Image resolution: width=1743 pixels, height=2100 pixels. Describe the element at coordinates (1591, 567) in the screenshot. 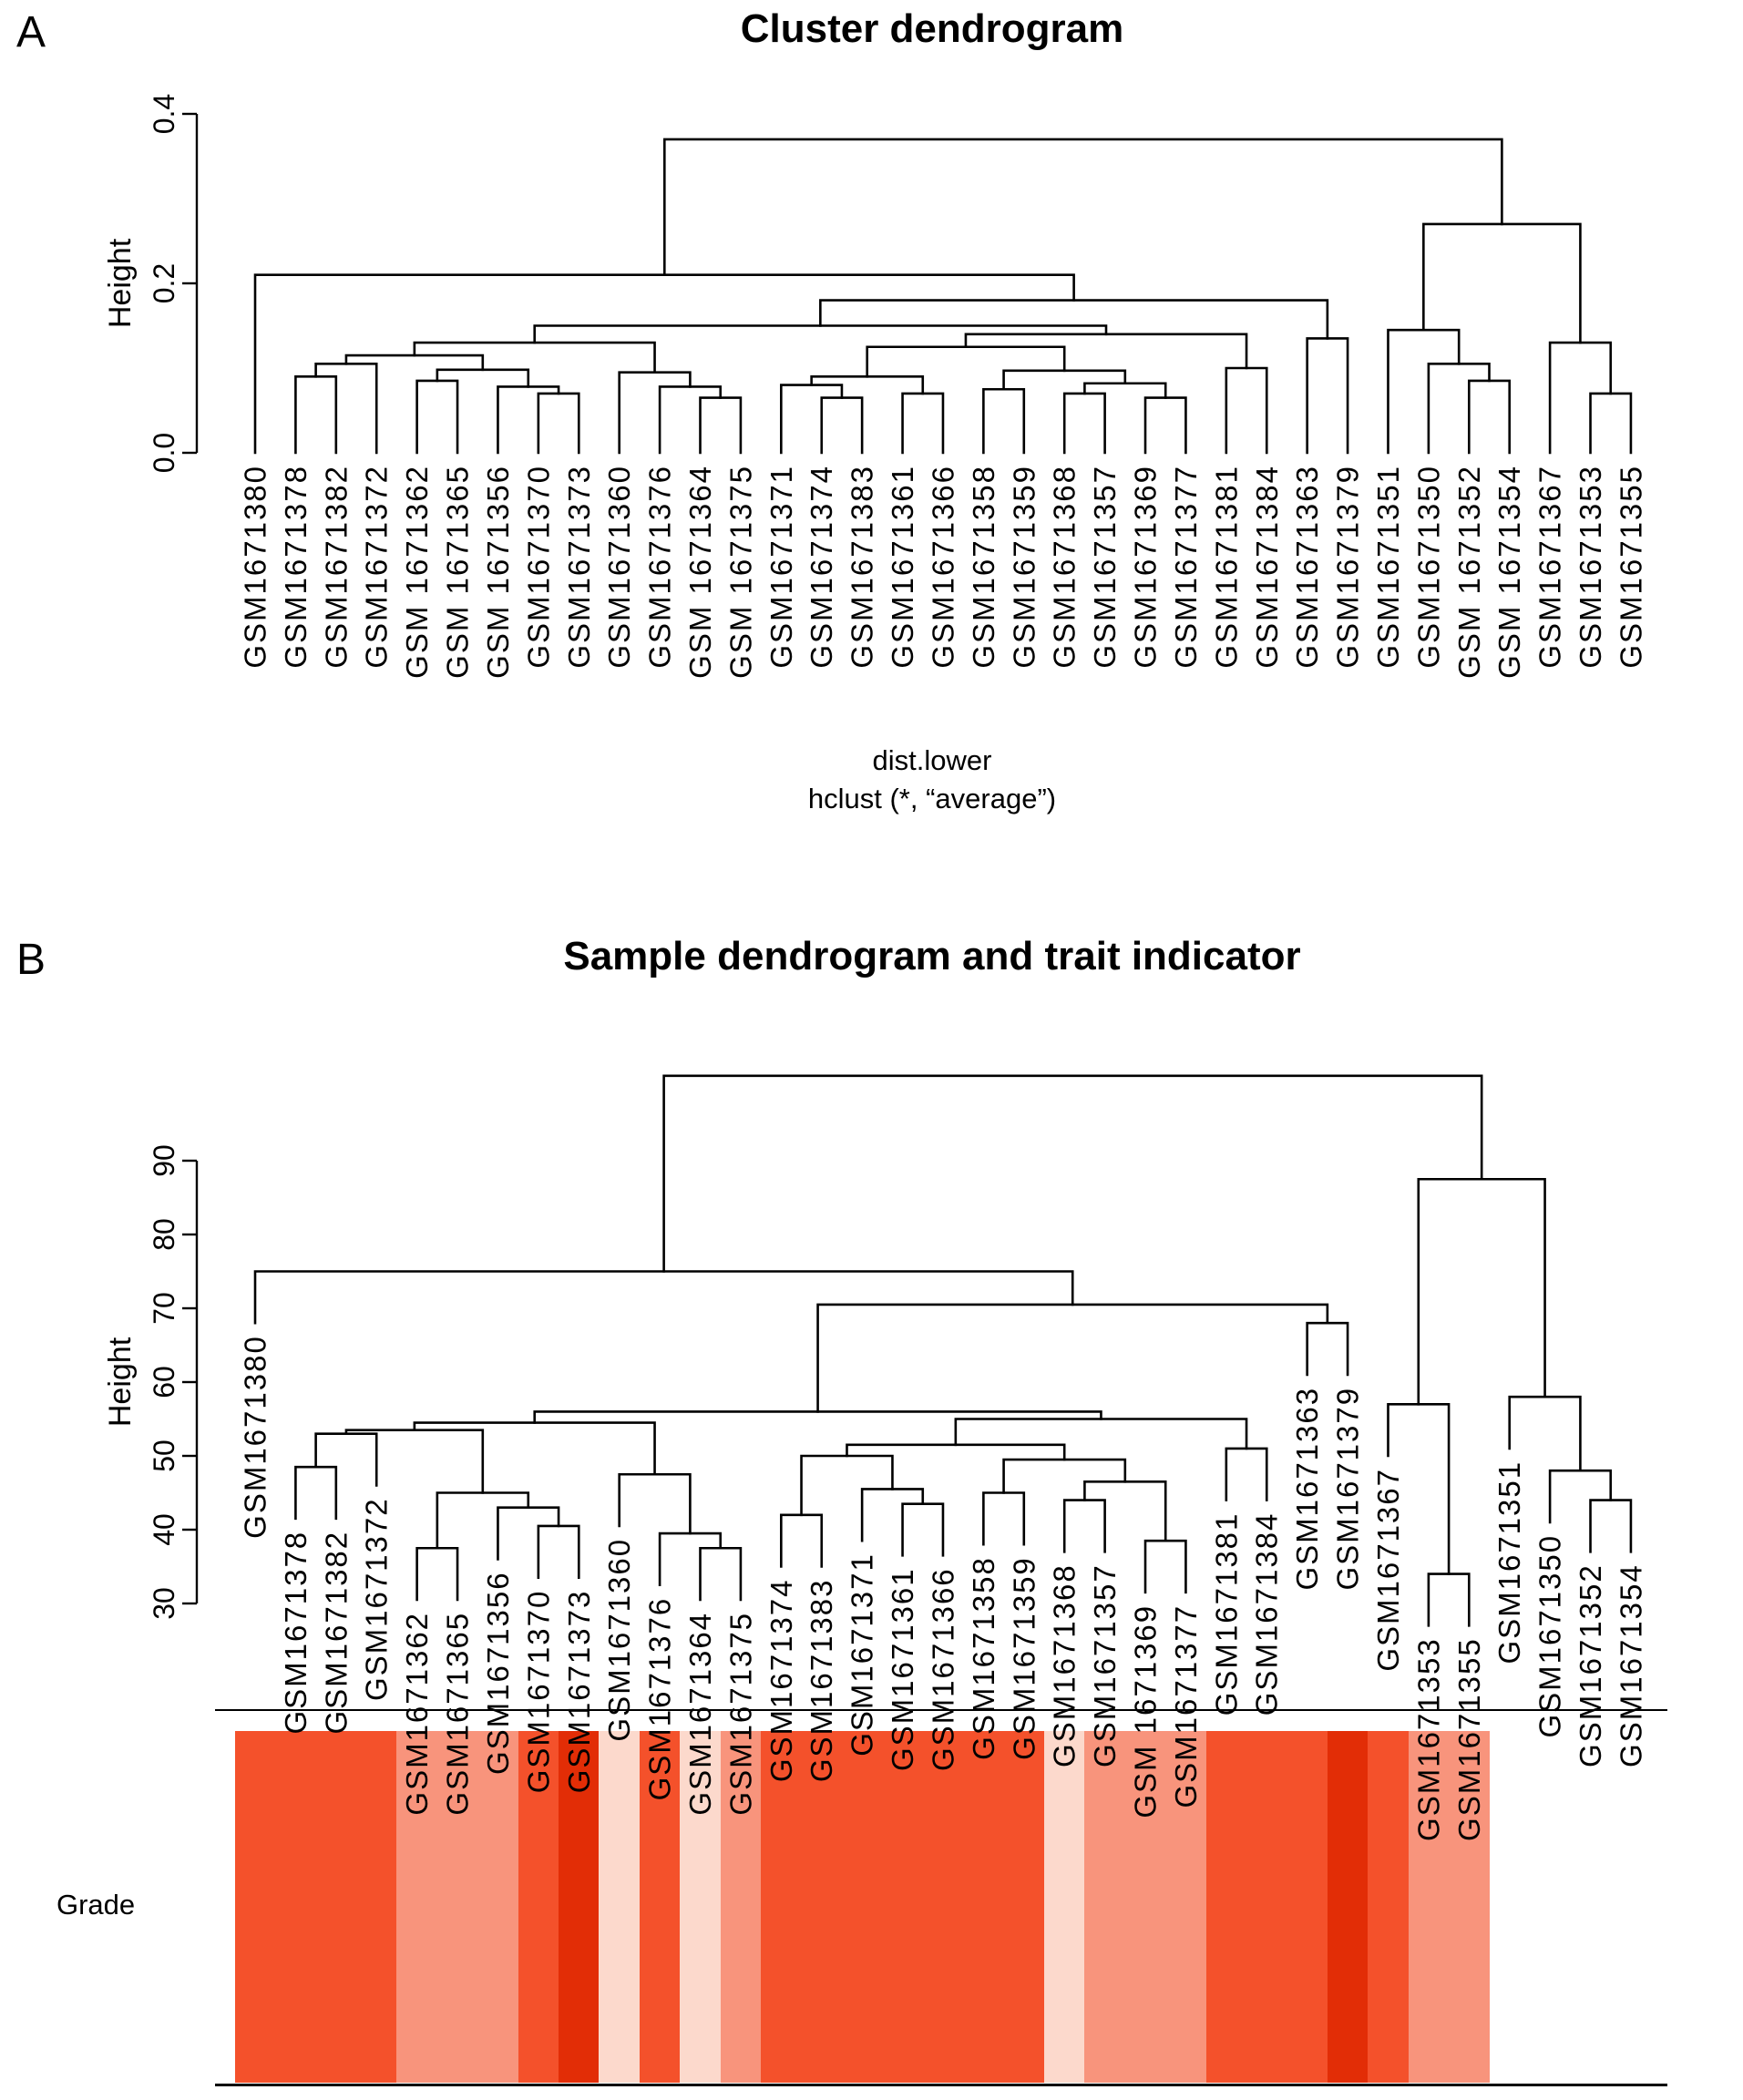

I see `leaf-label: GSM1671353` at that location.